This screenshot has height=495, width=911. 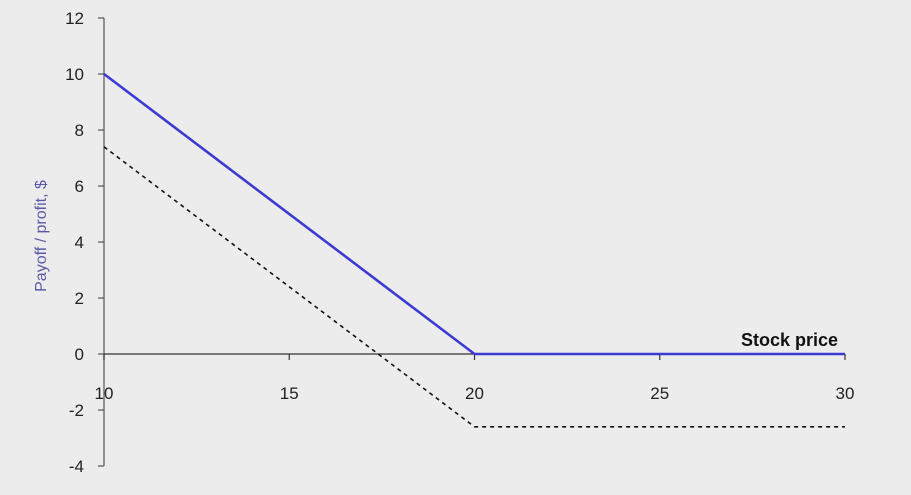 What do you see at coordinates (474, 393) in the screenshot?
I see `x-tick-label: 20` at bounding box center [474, 393].